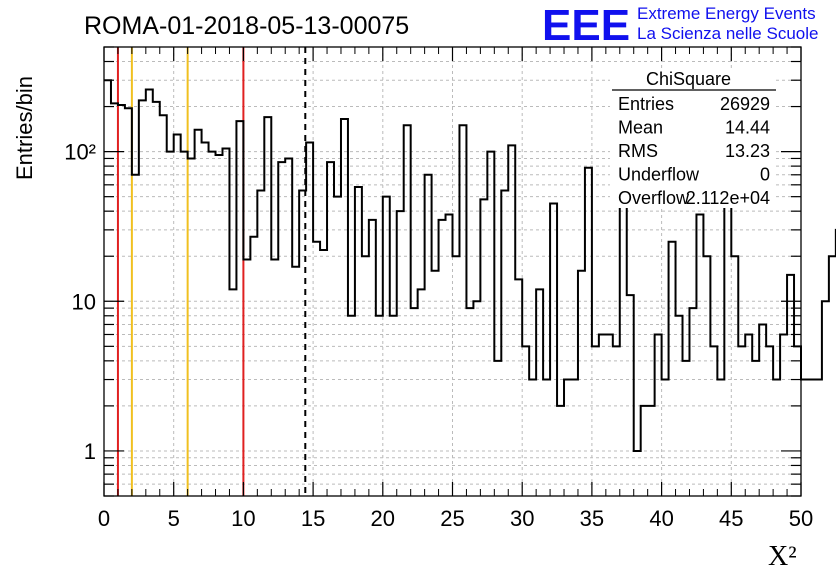 The width and height of the screenshot is (836, 572). Describe the element at coordinates (586, 25) in the screenshot. I see `eee-logo-text: EEE` at that location.